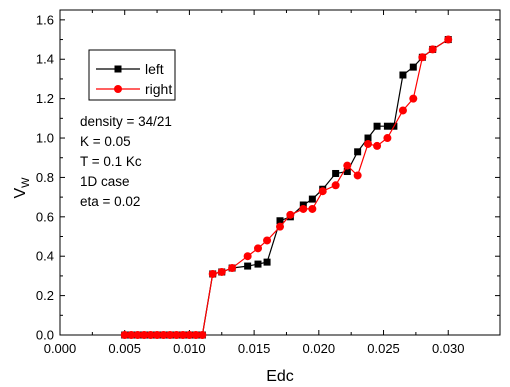 The width and height of the screenshot is (510, 387). What do you see at coordinates (448, 348) in the screenshot?
I see `x-tick-label: 0.030` at bounding box center [448, 348].